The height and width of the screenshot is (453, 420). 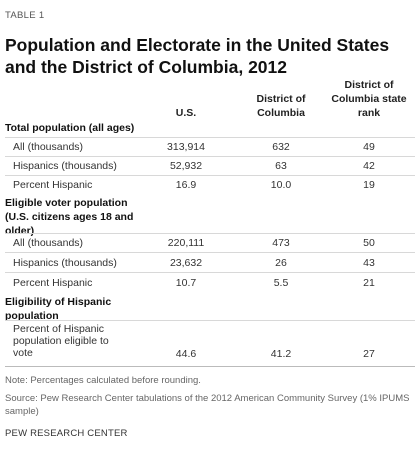 I want to click on column-header-dc: District of Columbia, so click(x=281, y=106).